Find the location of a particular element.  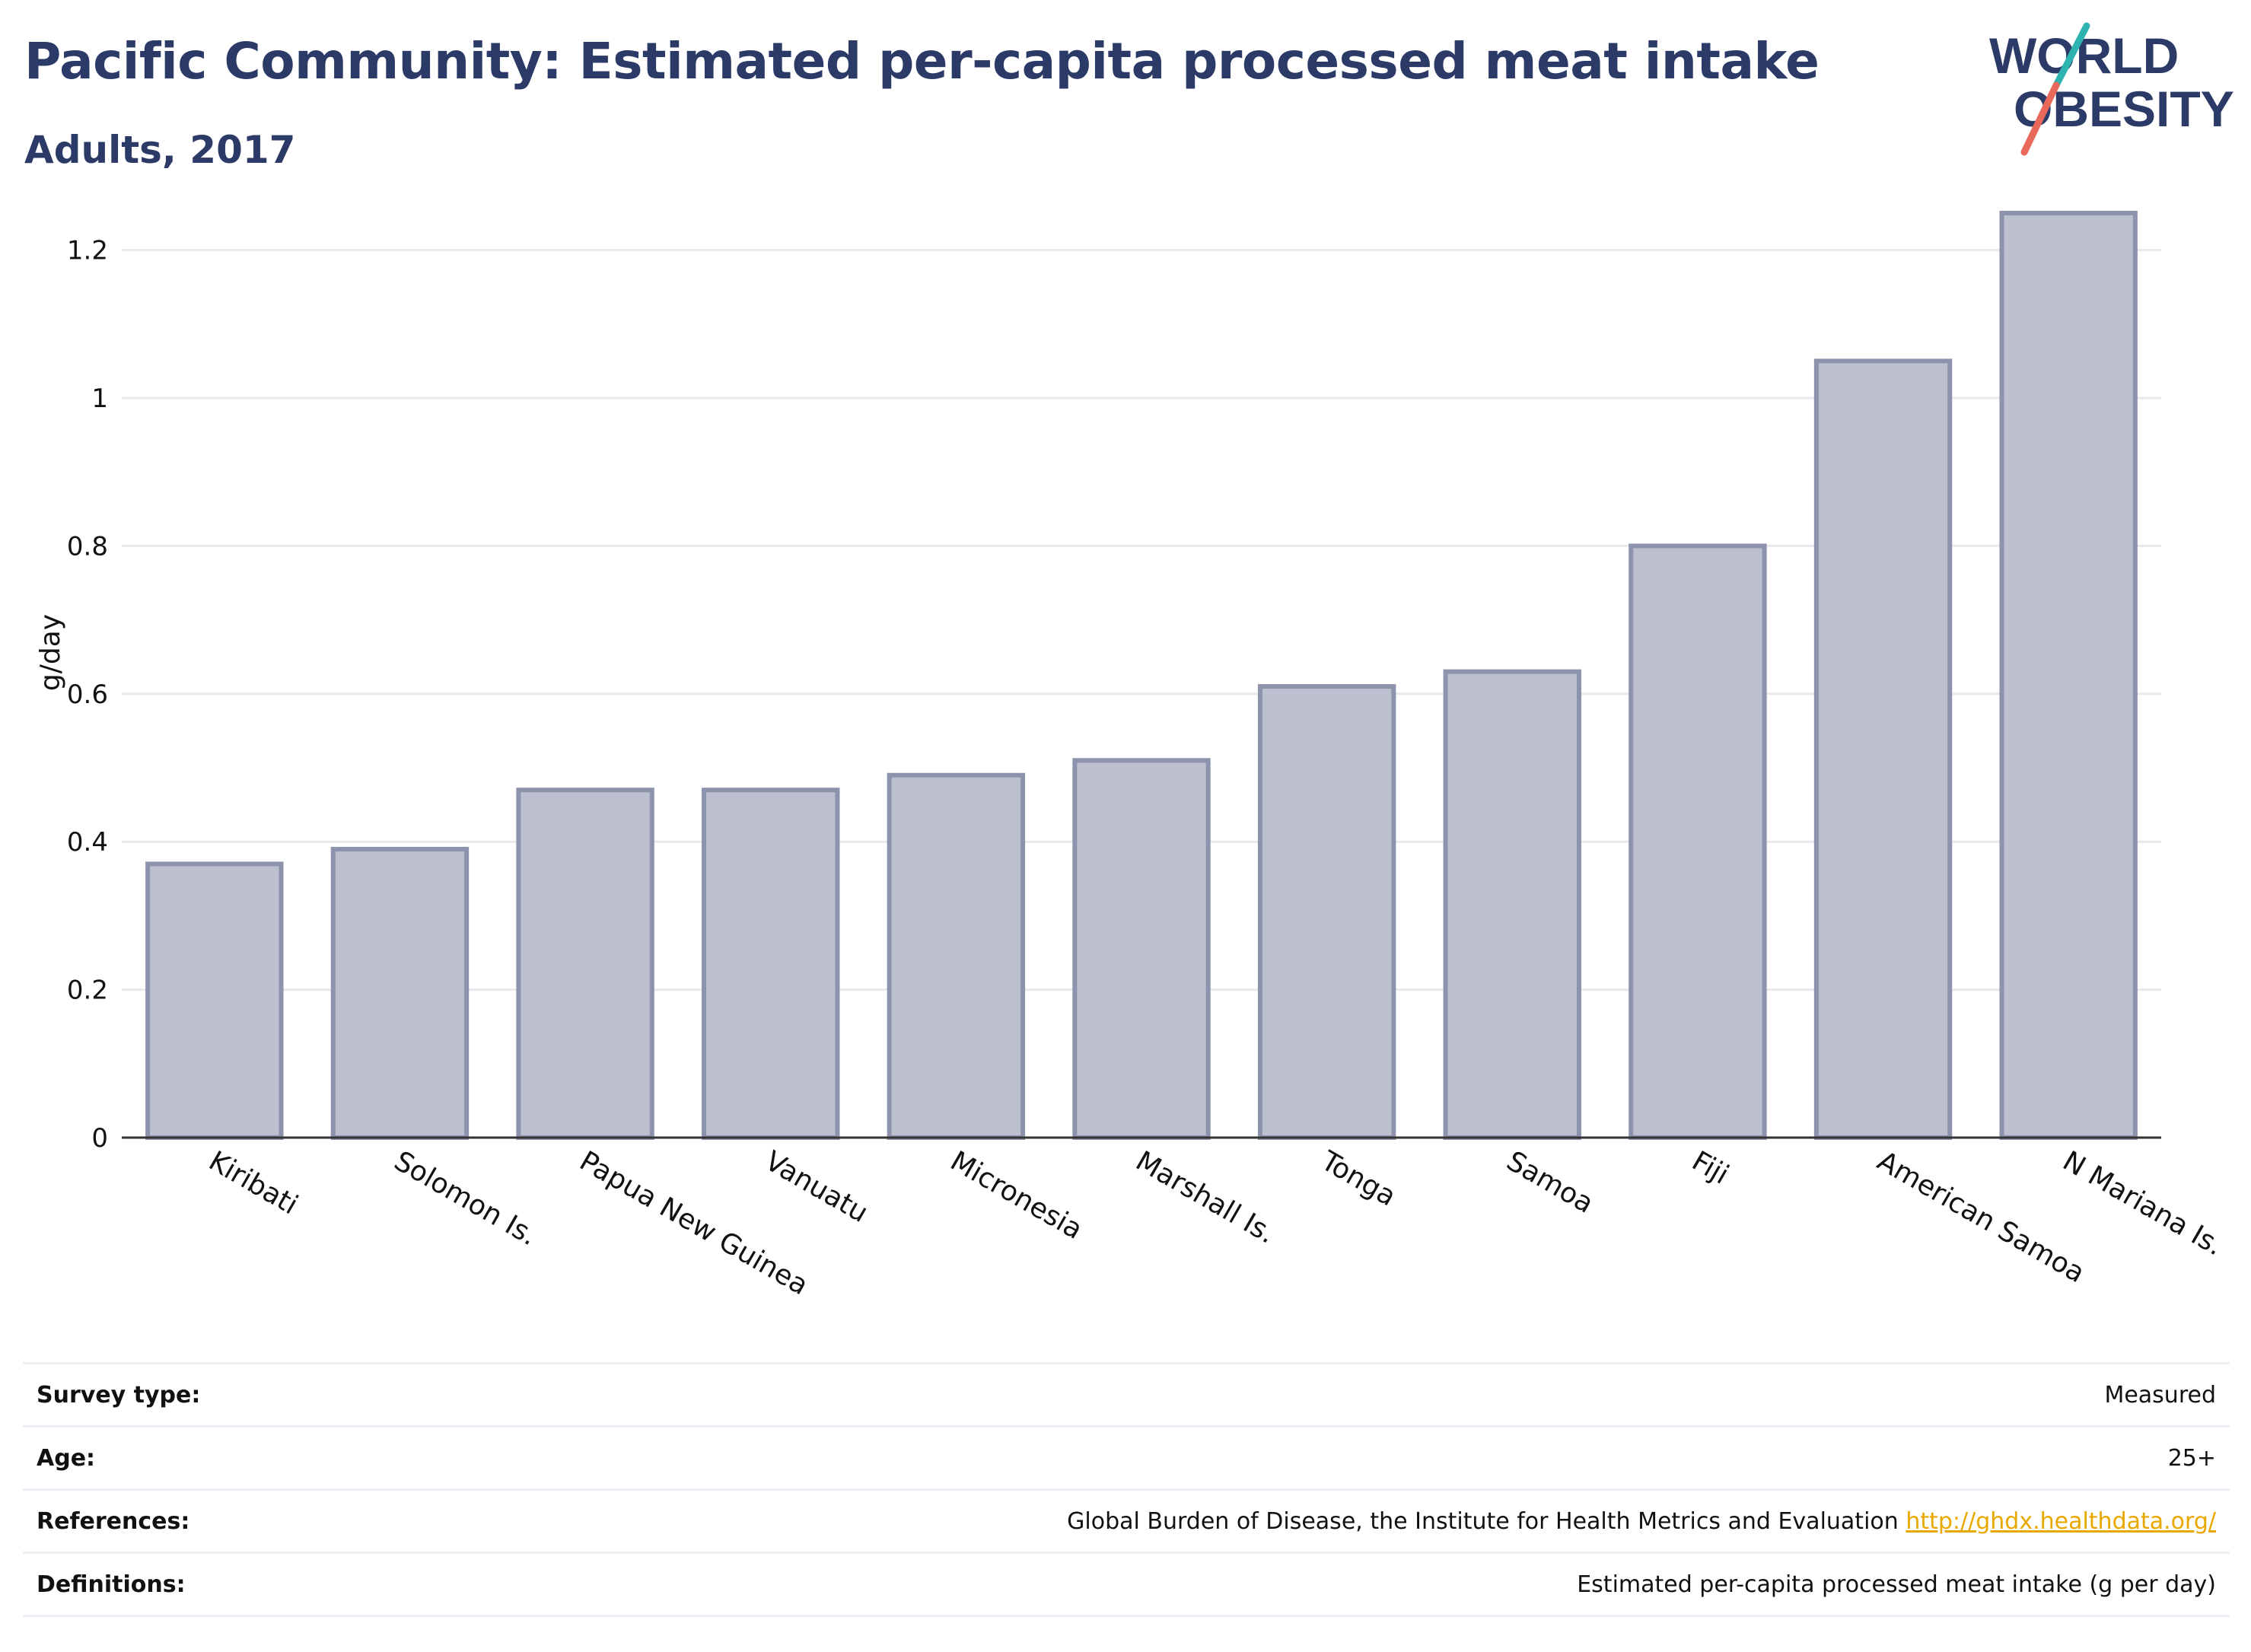

details-value: 25+ is located at coordinates (1280, 1457).